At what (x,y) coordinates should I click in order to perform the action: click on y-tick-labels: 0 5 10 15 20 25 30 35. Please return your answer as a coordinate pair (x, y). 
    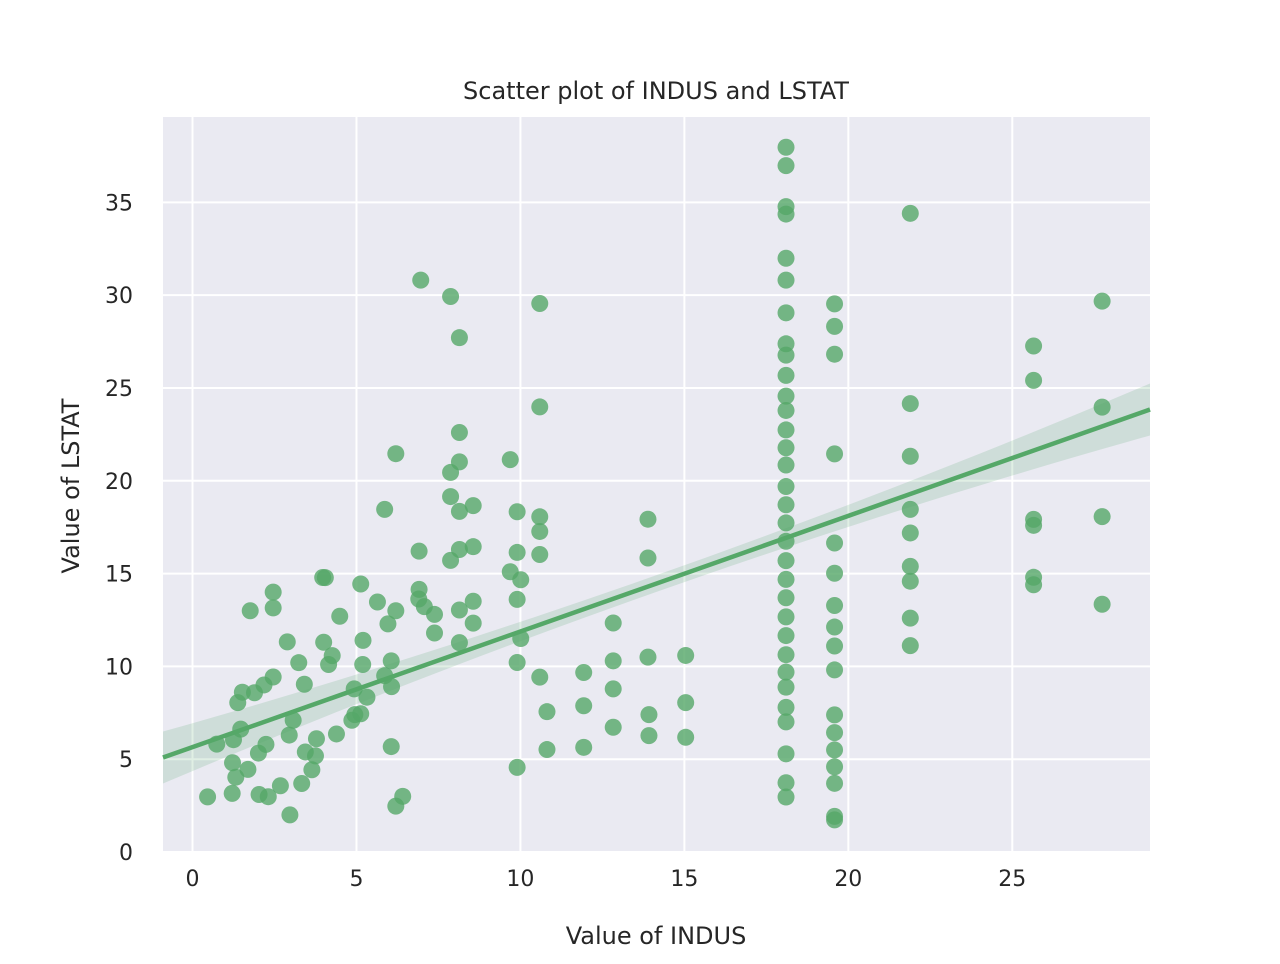
    Looking at the image, I should click on (119, 528).